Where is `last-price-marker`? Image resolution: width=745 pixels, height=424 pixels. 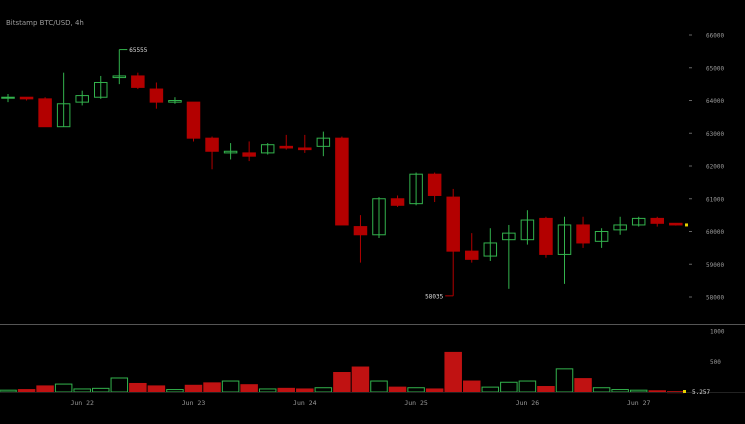 last-price-marker is located at coordinates (686, 225).